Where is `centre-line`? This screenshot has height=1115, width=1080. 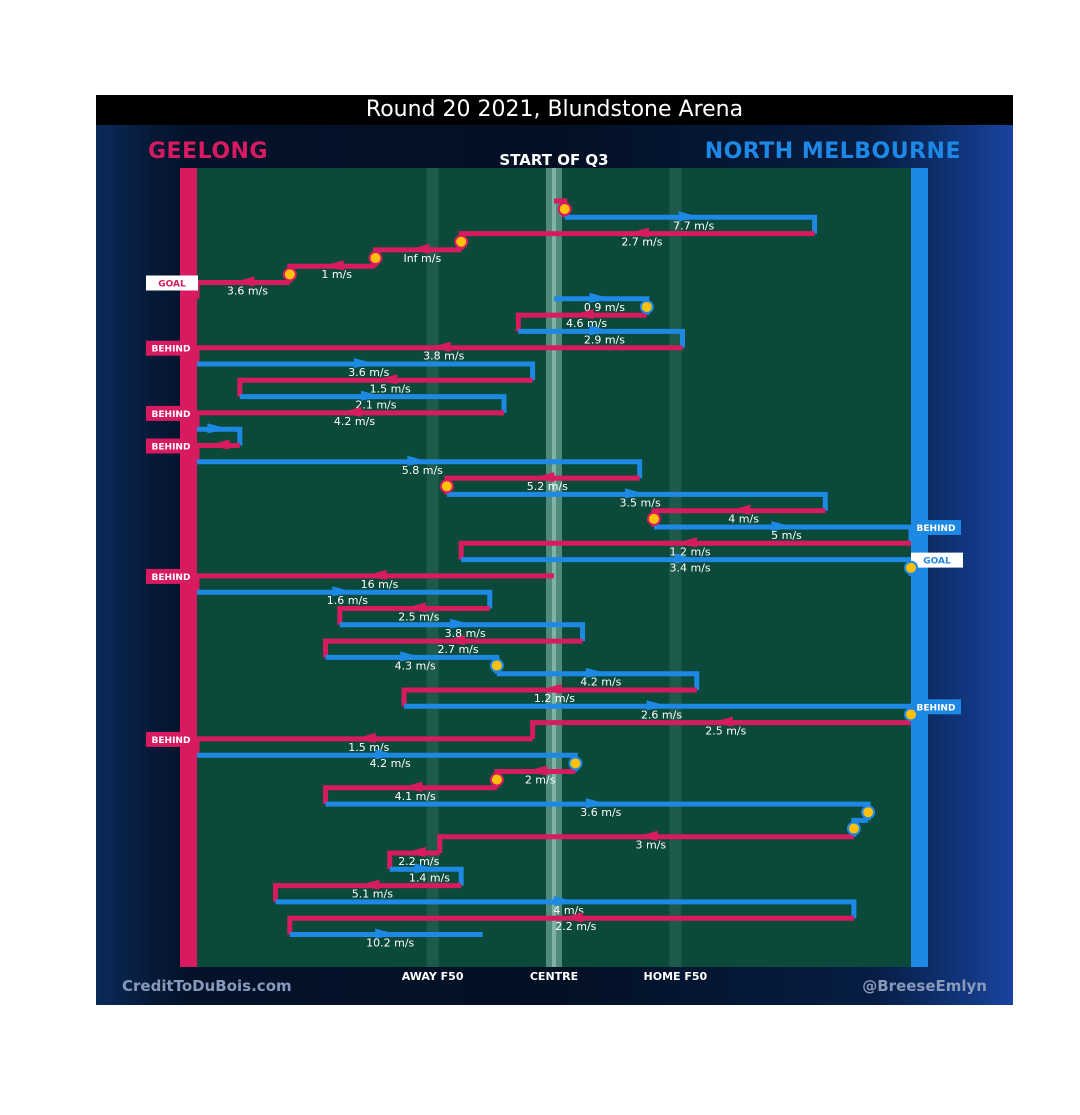
centre-line is located at coordinates (554, 567).